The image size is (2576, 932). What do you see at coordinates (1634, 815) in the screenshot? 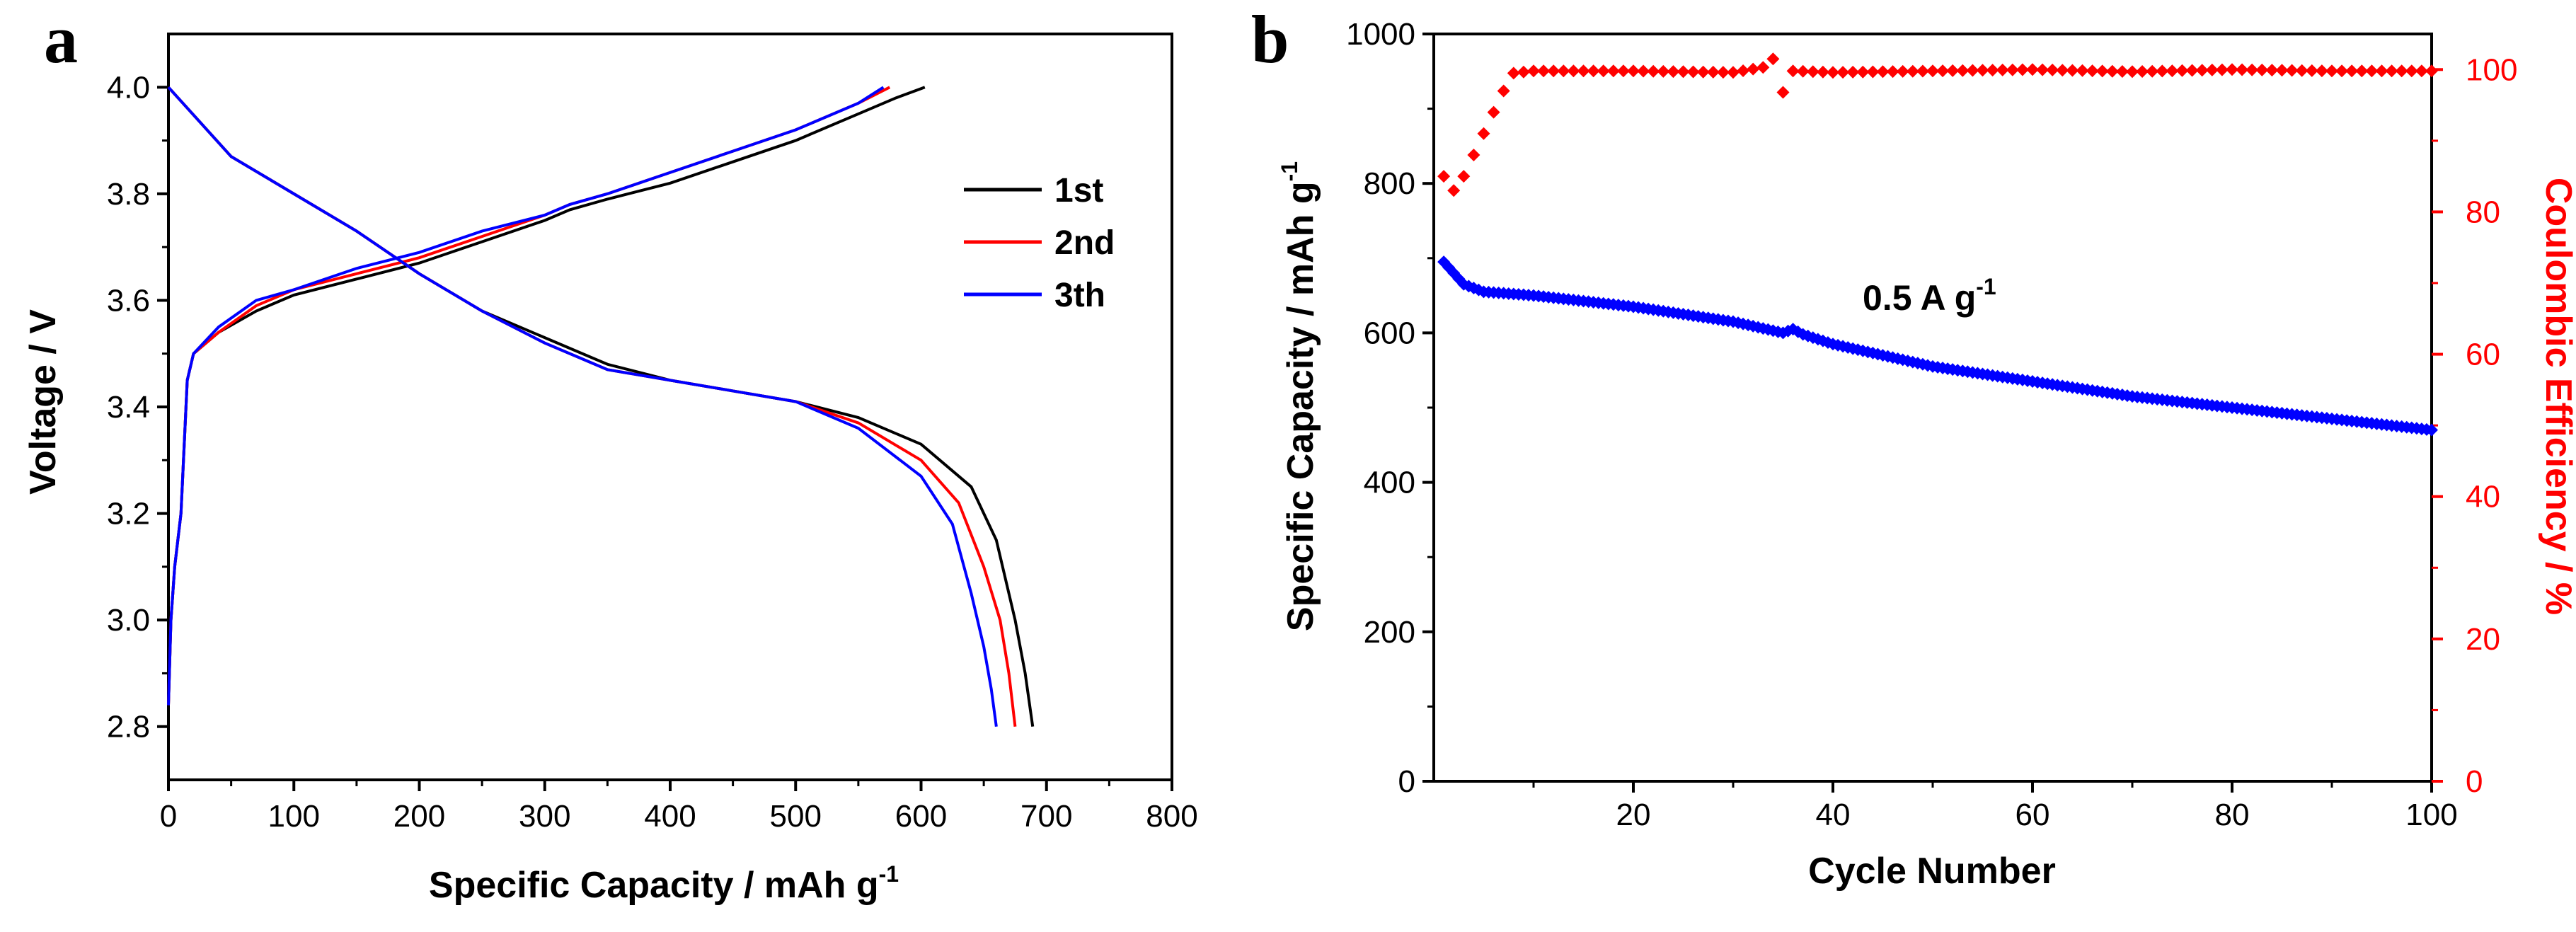
I see `x-tick-label: 20` at bounding box center [1634, 815].